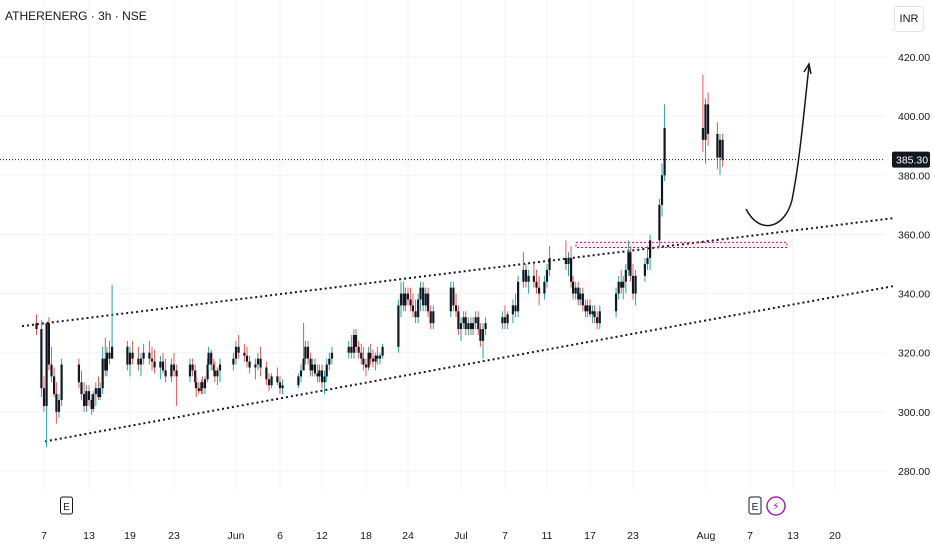  I want to click on x-axis: 7 13 19 23 Jun 6 12 18 24 Jul 7 11 17 23 Aug 7 13 20, so click(441, 536).